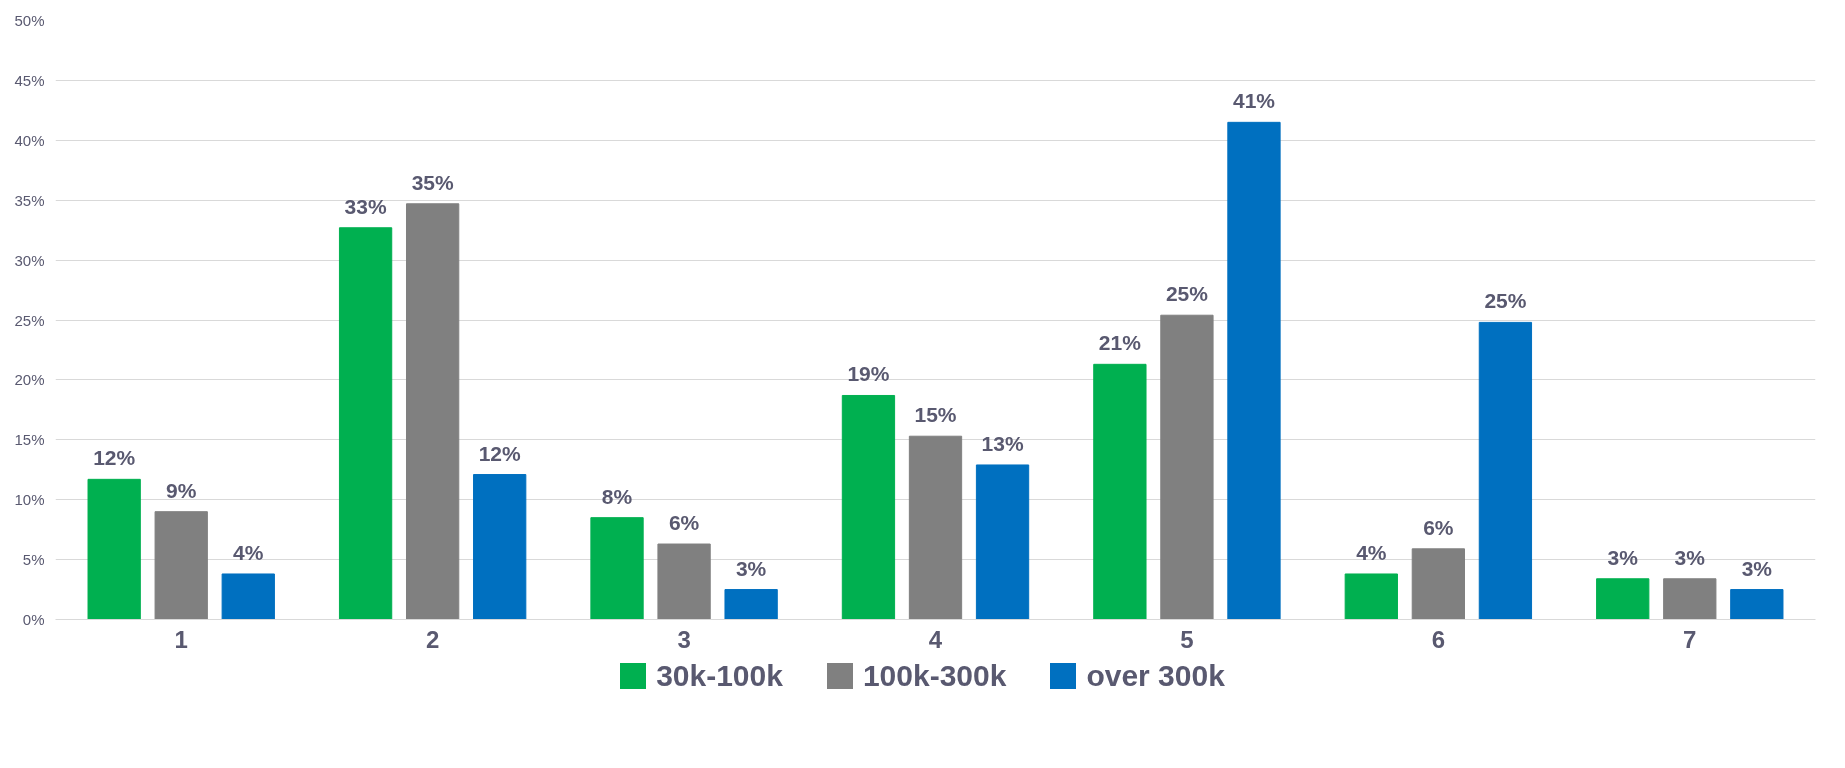 The image size is (1845, 768). What do you see at coordinates (181, 490) in the screenshot?
I see `data-label: 9%` at bounding box center [181, 490].